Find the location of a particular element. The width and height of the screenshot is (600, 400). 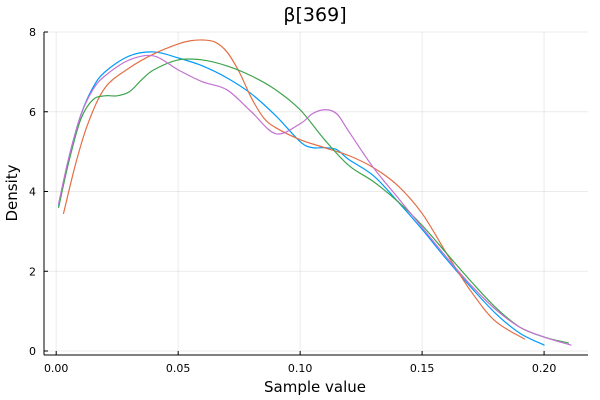

x-tick-label: 0.10 is located at coordinates (300, 368).